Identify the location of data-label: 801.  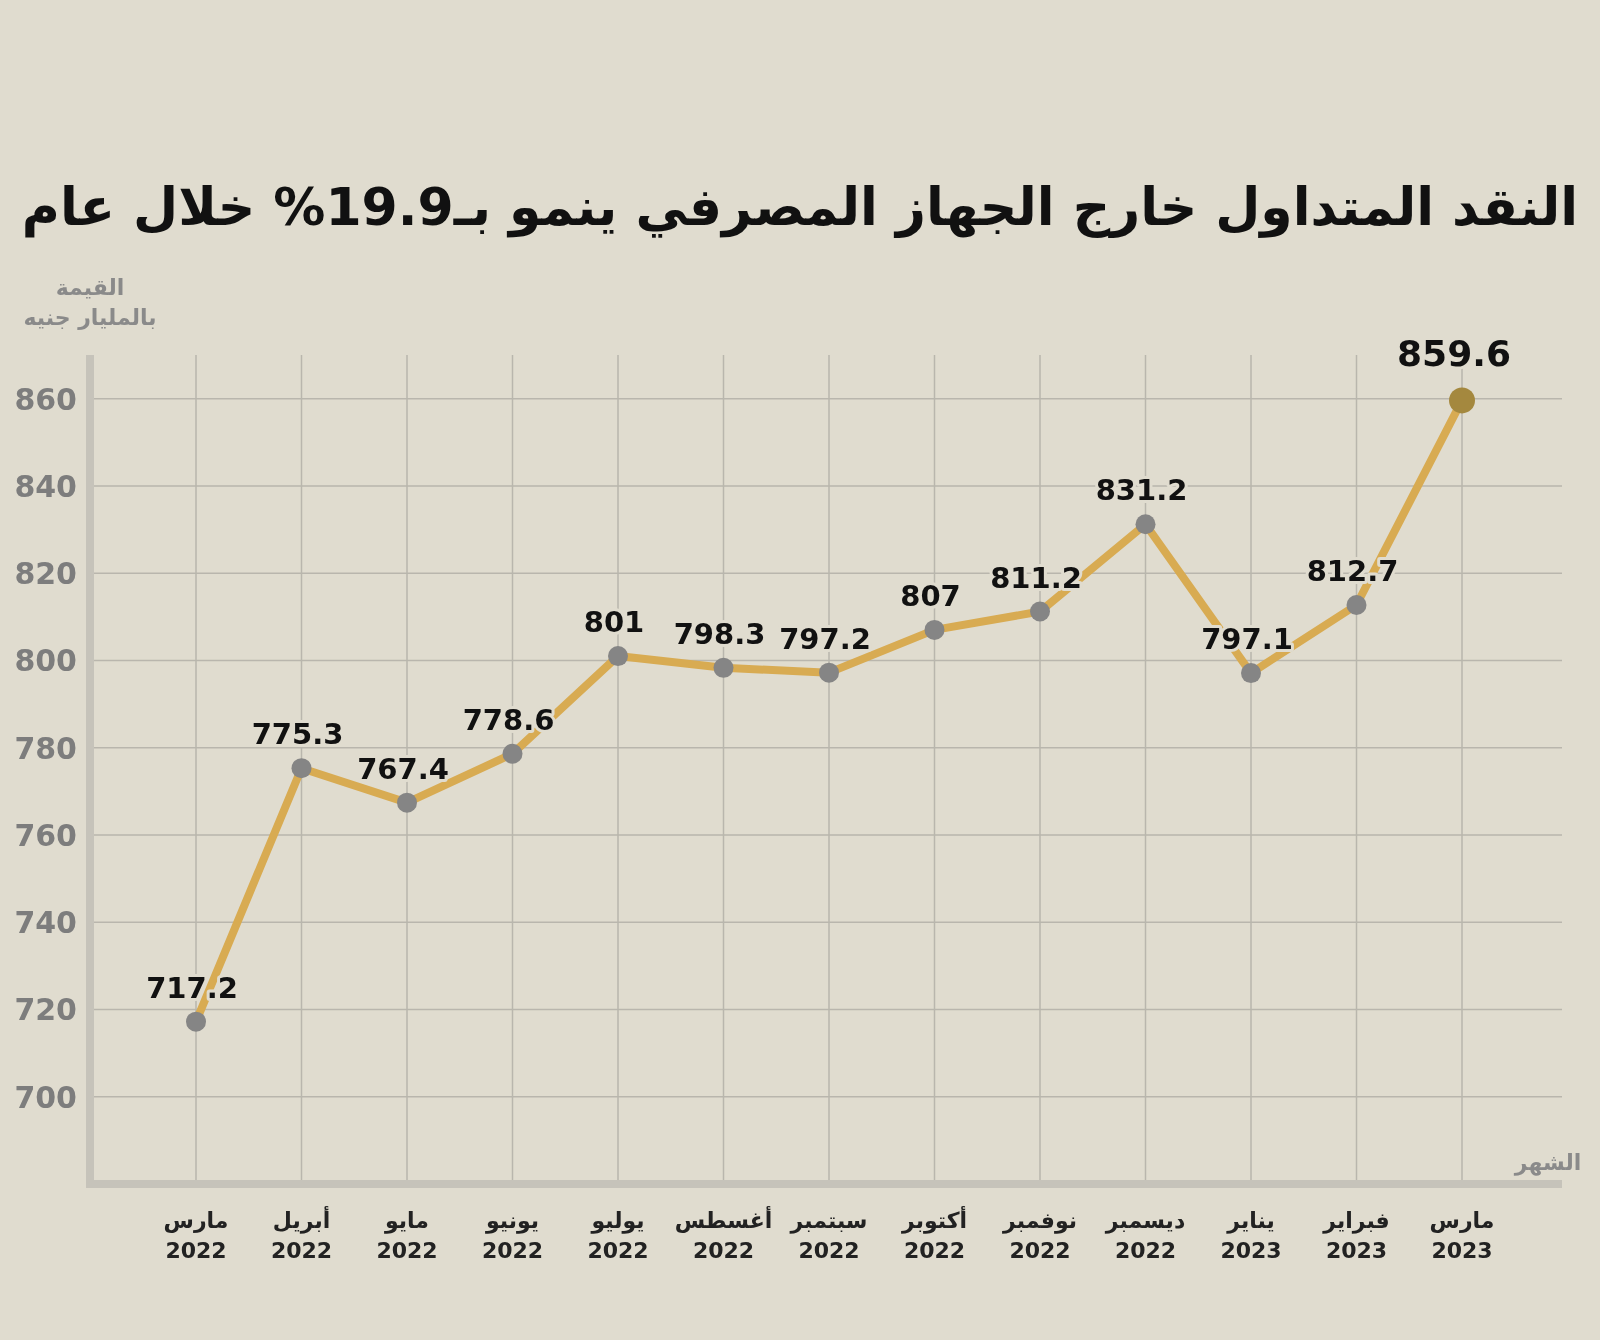
(614, 622).